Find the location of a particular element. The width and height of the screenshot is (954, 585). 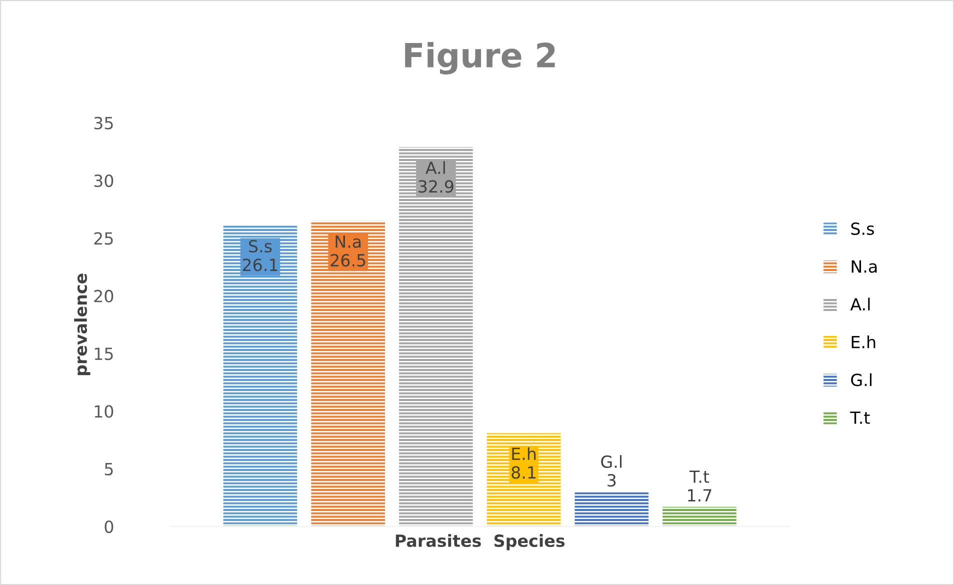

data-label: 8.1 is located at coordinates (524, 472).